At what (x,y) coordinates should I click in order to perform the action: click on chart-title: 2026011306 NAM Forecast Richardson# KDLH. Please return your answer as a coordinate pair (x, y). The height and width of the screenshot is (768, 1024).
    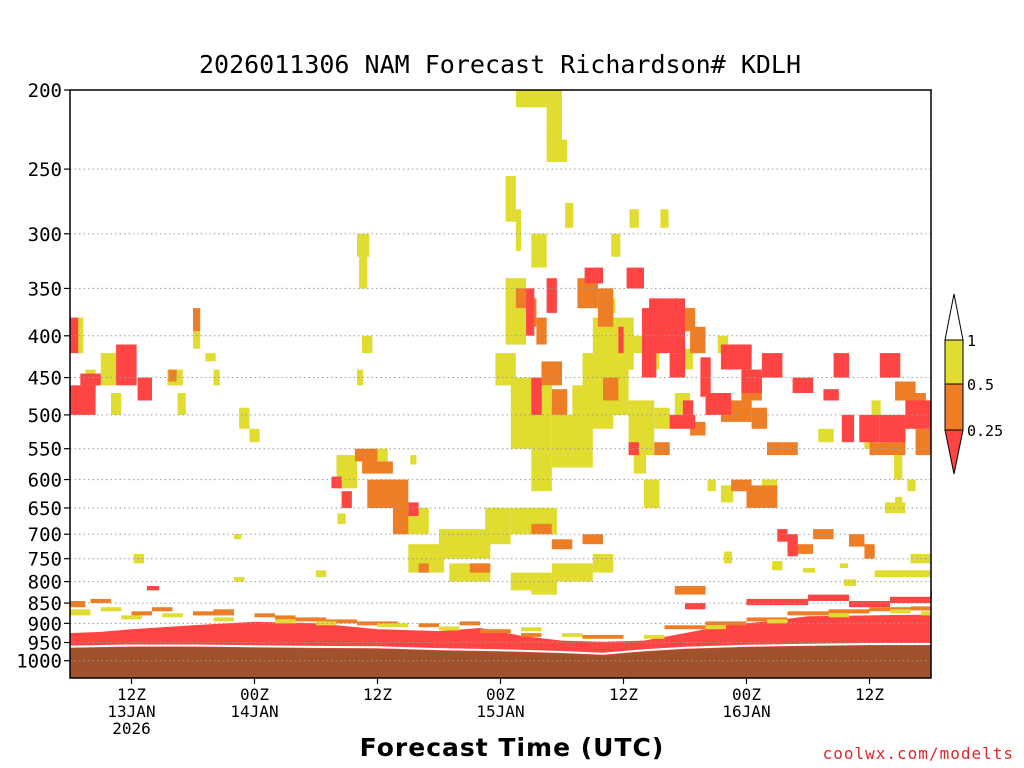
    Looking at the image, I should click on (500, 64).